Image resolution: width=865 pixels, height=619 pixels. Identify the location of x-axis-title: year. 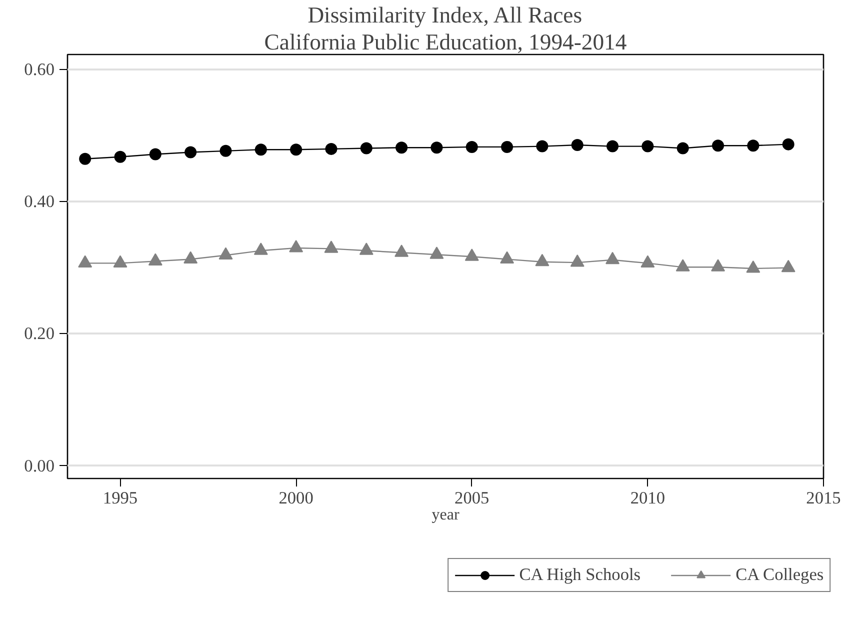
(446, 515).